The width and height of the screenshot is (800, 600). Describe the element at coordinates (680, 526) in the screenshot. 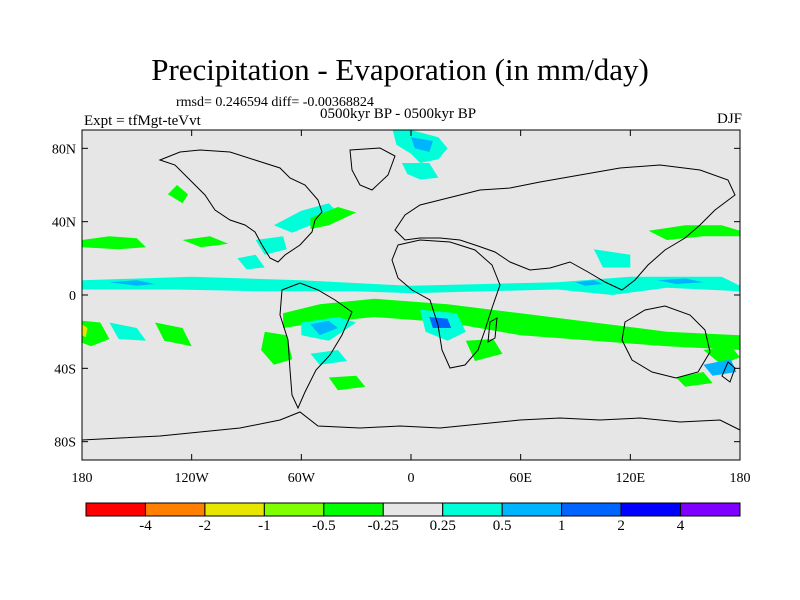

I see `colorbar-label: 4` at that location.